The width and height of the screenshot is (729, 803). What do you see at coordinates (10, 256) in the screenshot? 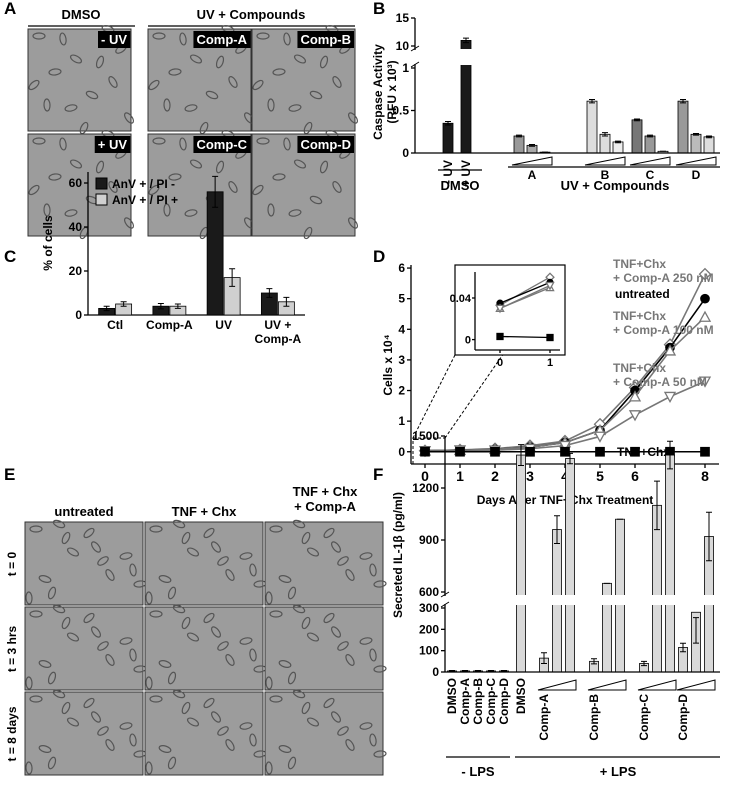
I see `panel-letter: C` at bounding box center [10, 256].